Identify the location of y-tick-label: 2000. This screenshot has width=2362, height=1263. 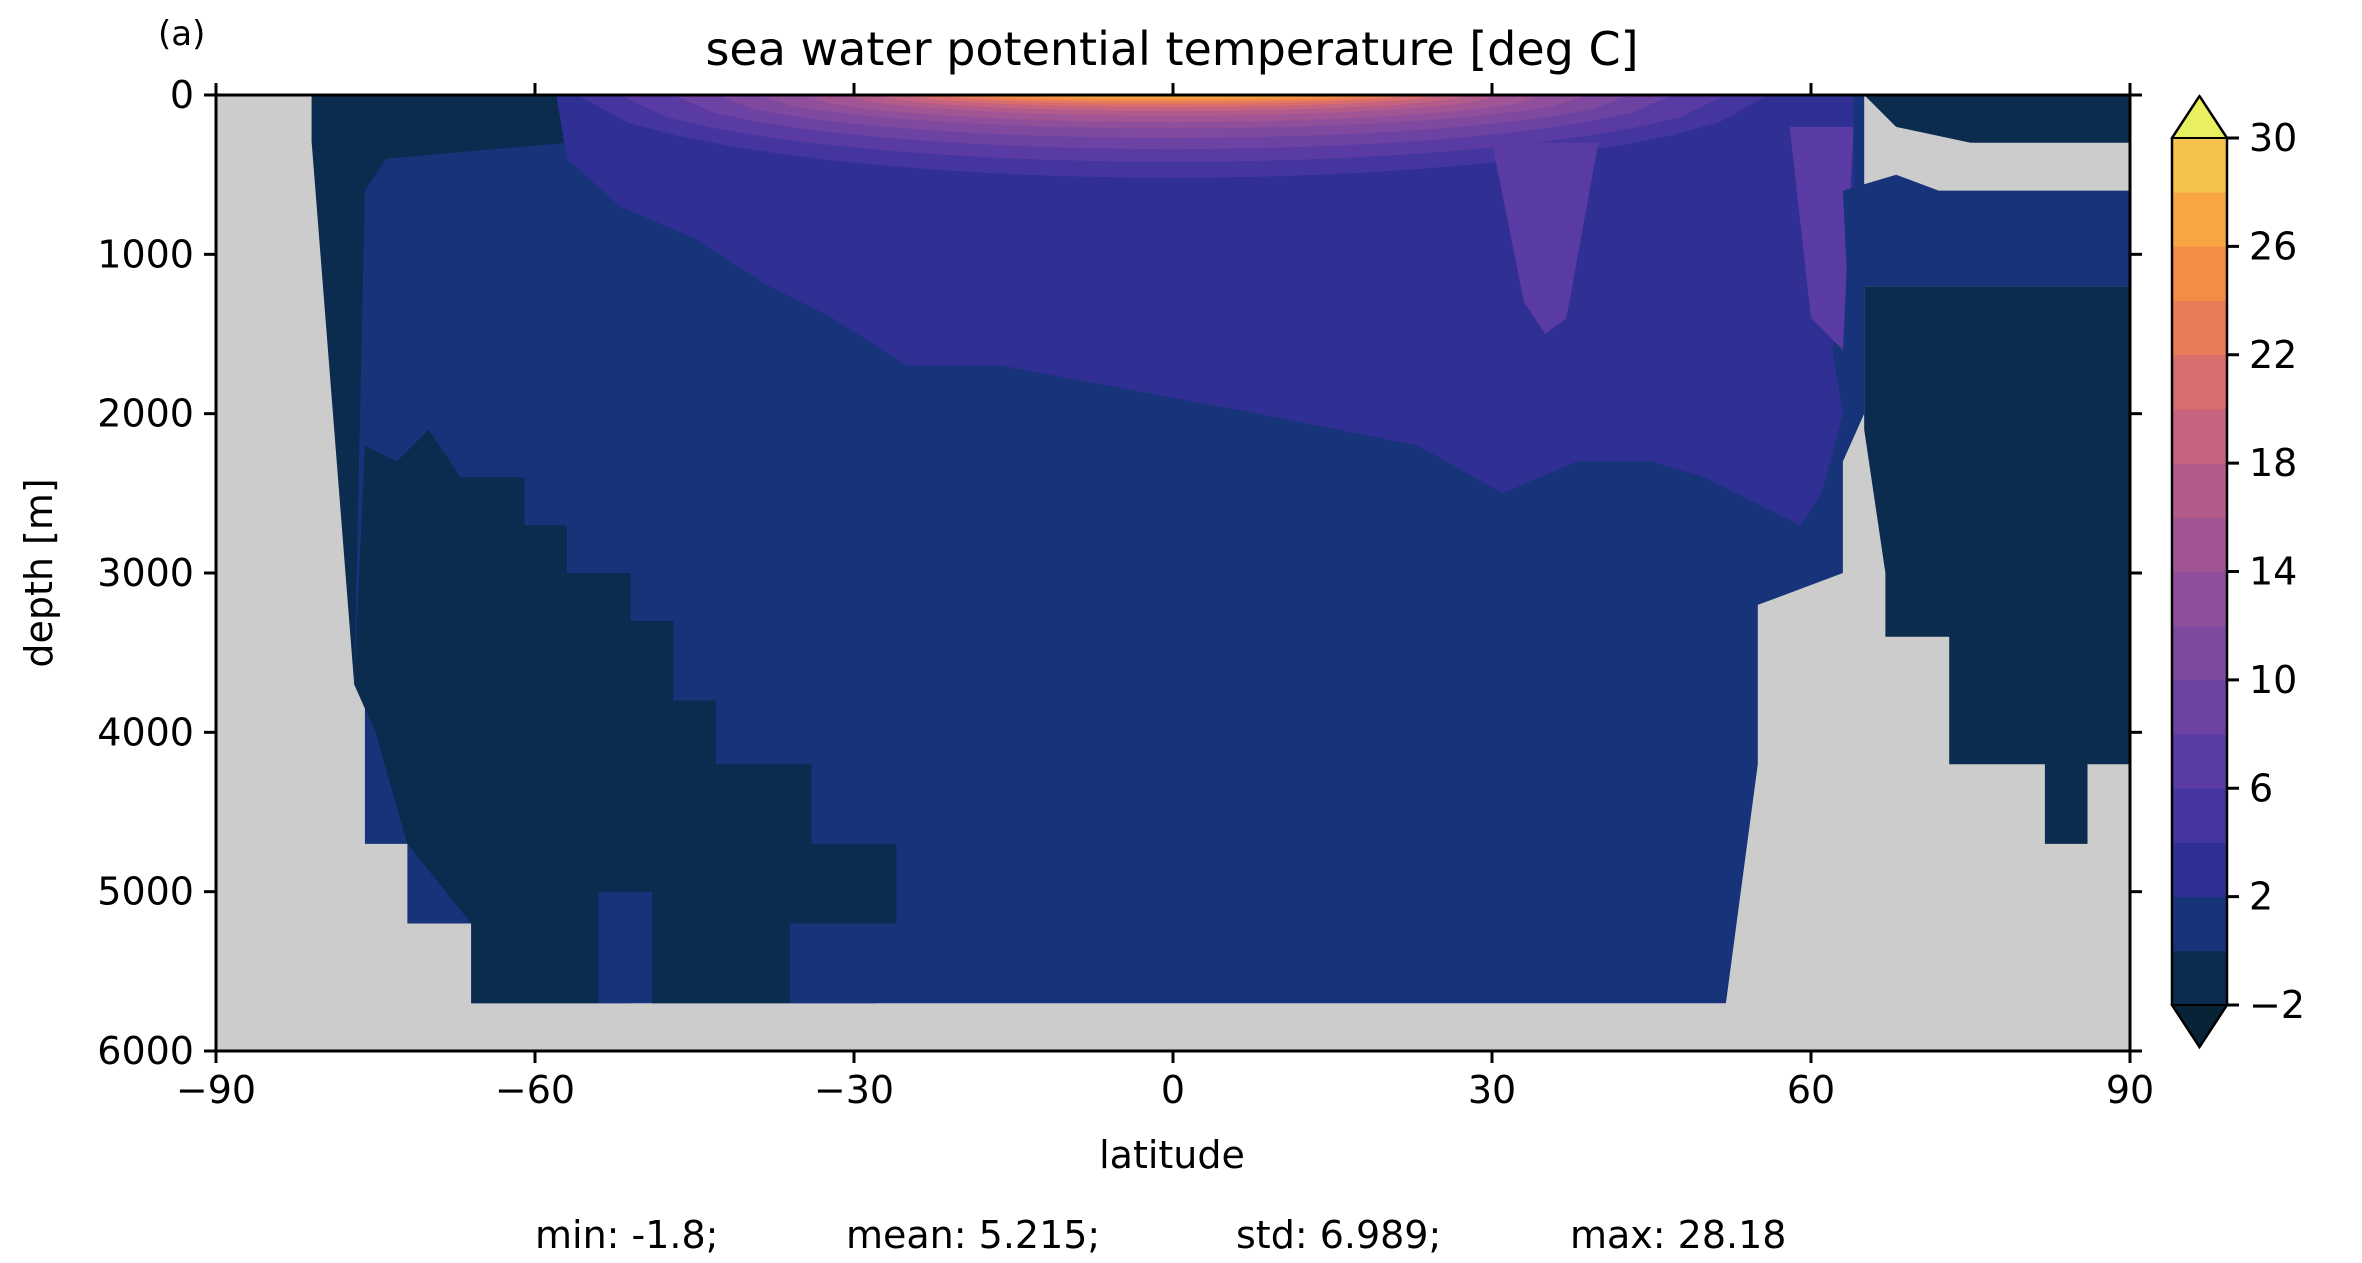
(145, 414).